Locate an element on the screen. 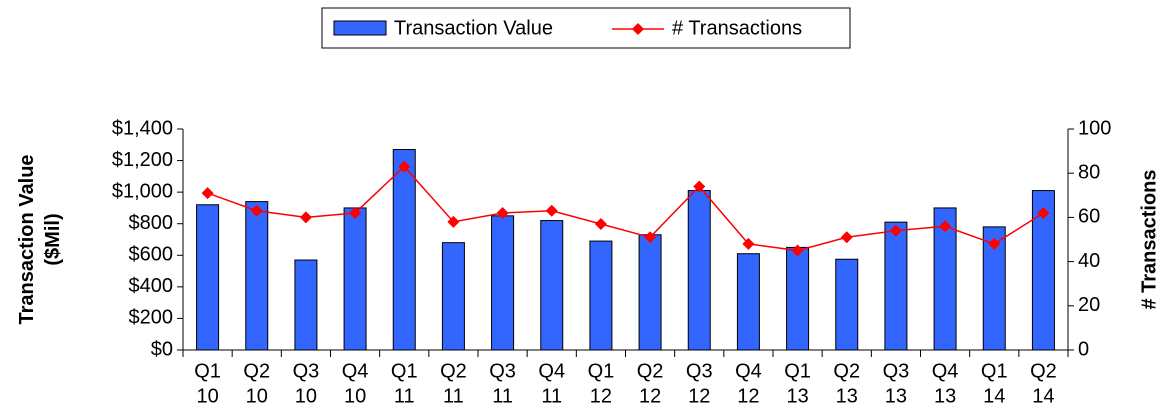 The image size is (1172, 413). legend-label: Transaction Value is located at coordinates (473, 28).